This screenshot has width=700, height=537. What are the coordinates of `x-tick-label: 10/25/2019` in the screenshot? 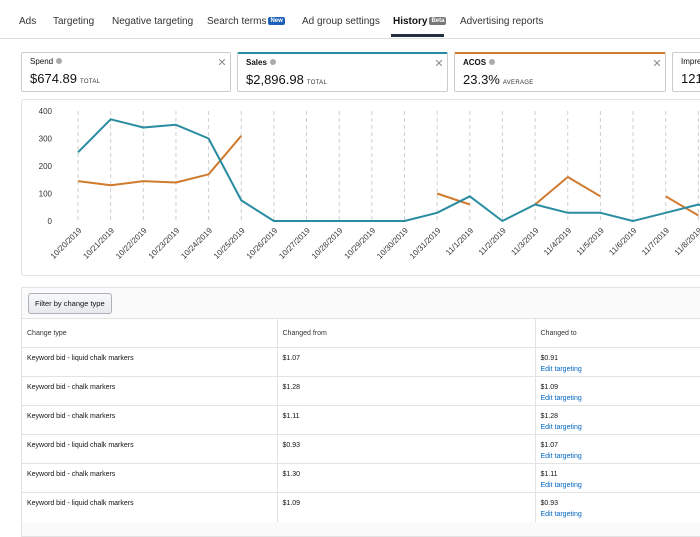 It's located at (229, 243).